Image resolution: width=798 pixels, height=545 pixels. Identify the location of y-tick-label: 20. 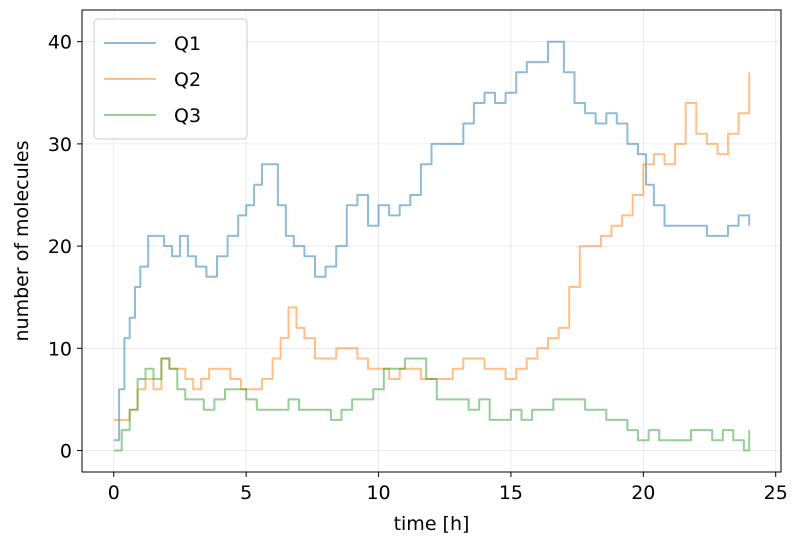
(60, 247).